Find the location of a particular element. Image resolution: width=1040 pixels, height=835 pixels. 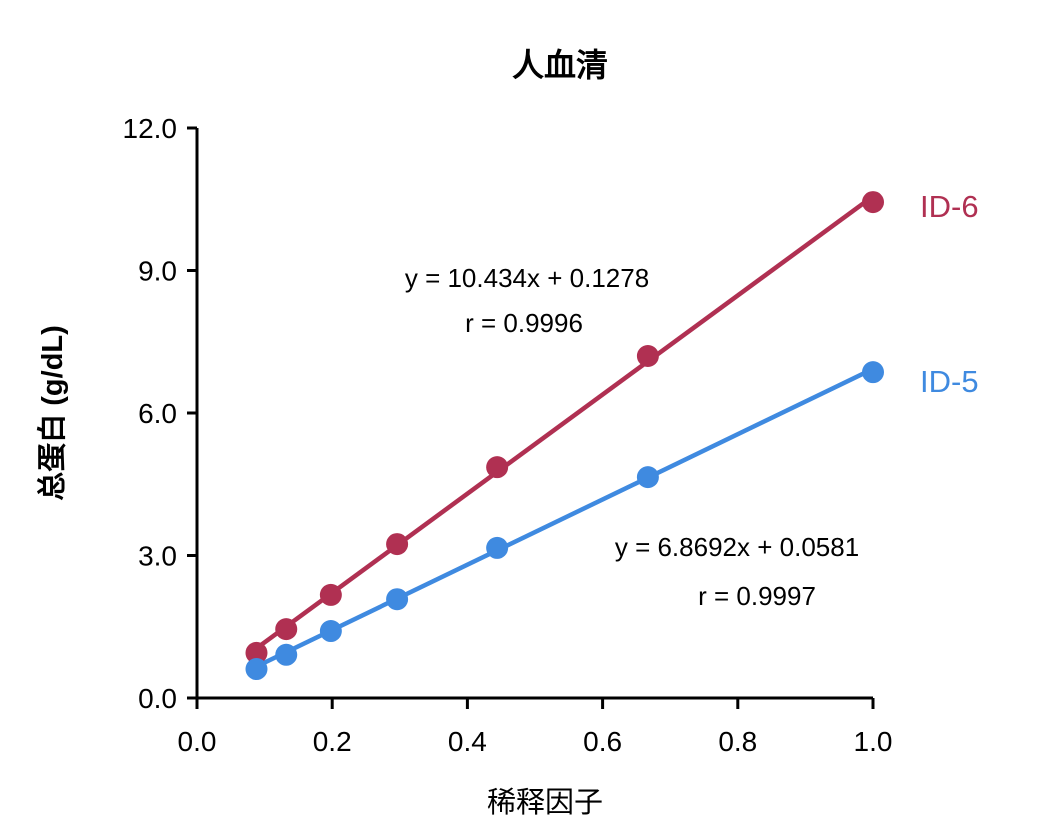

chart-title: 人血清 is located at coordinates (560, 65).